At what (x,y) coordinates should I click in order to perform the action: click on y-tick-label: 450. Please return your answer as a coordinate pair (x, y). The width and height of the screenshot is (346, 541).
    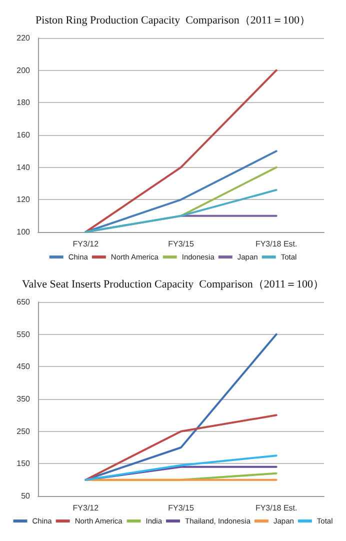
    Looking at the image, I should click on (23, 367).